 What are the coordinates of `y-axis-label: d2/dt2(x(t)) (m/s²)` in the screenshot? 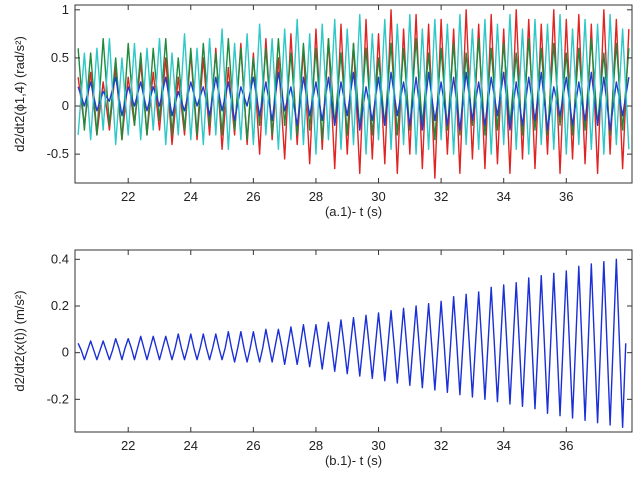 It's located at (19, 340).